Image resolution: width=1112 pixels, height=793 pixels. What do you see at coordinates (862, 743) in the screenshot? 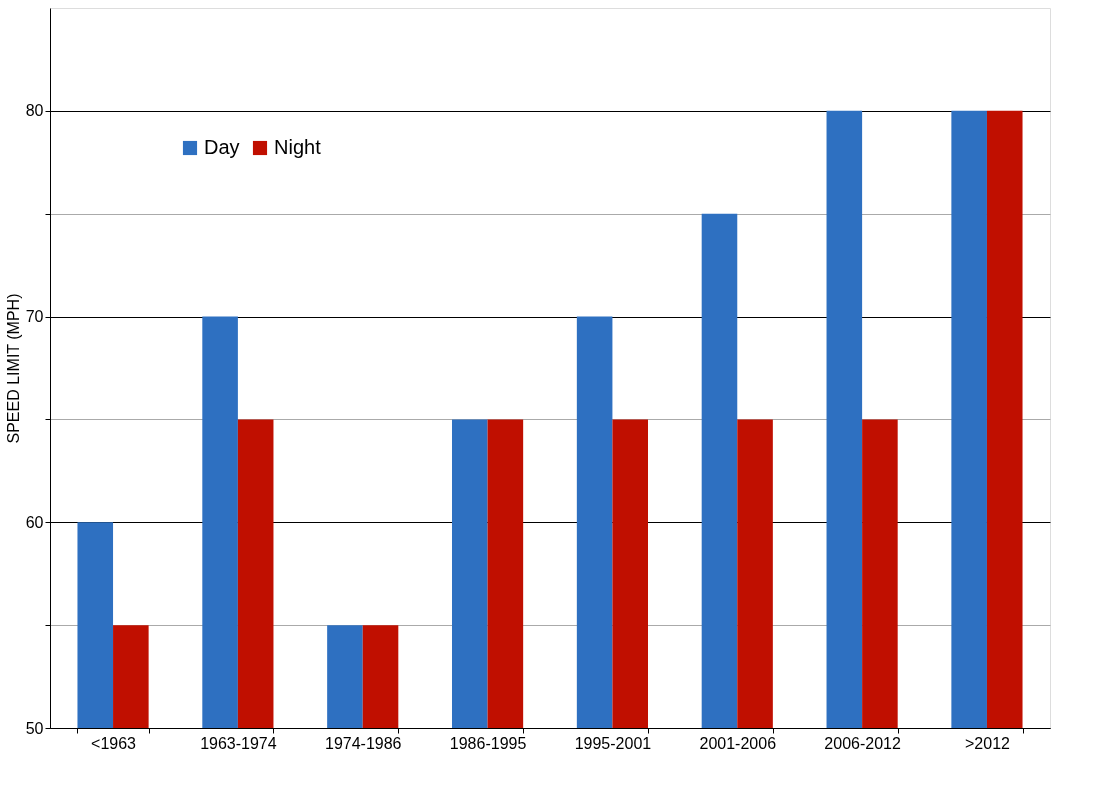
I see `x-tick-label: 2006-2012` at bounding box center [862, 743].